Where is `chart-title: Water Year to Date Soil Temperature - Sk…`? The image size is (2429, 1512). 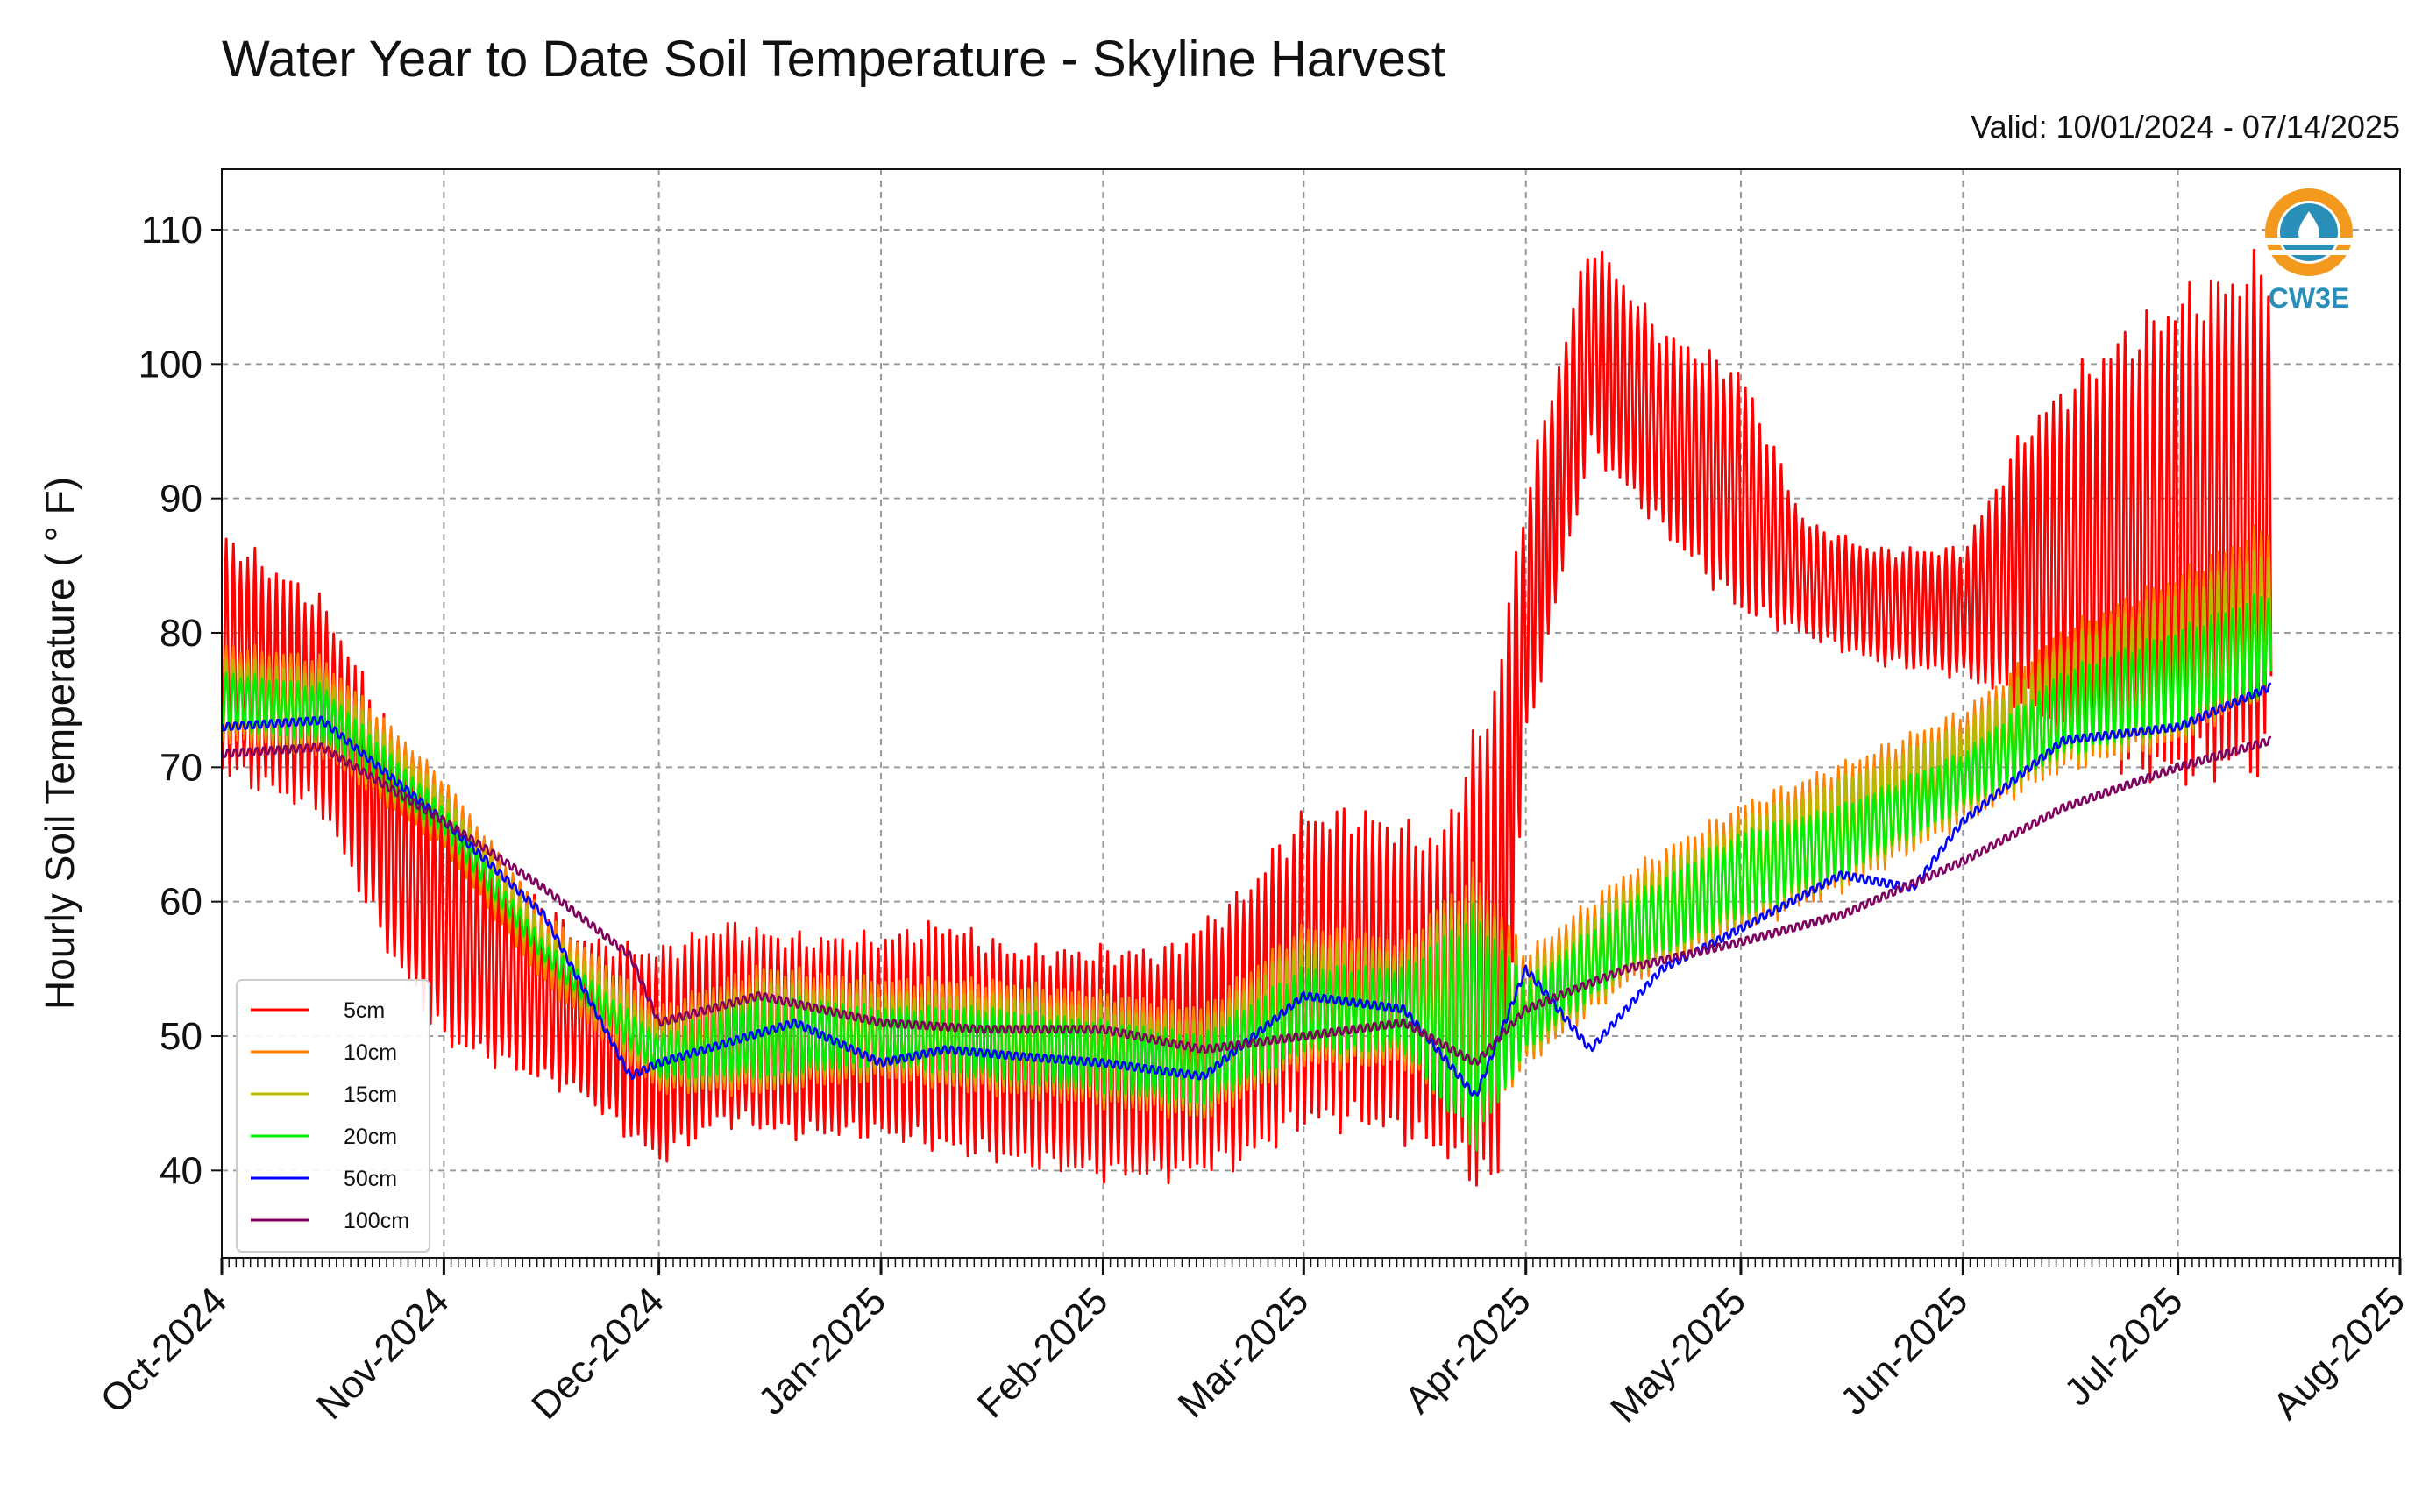 chart-title: Water Year to Date Soil Temperature - Sk… is located at coordinates (833, 59).